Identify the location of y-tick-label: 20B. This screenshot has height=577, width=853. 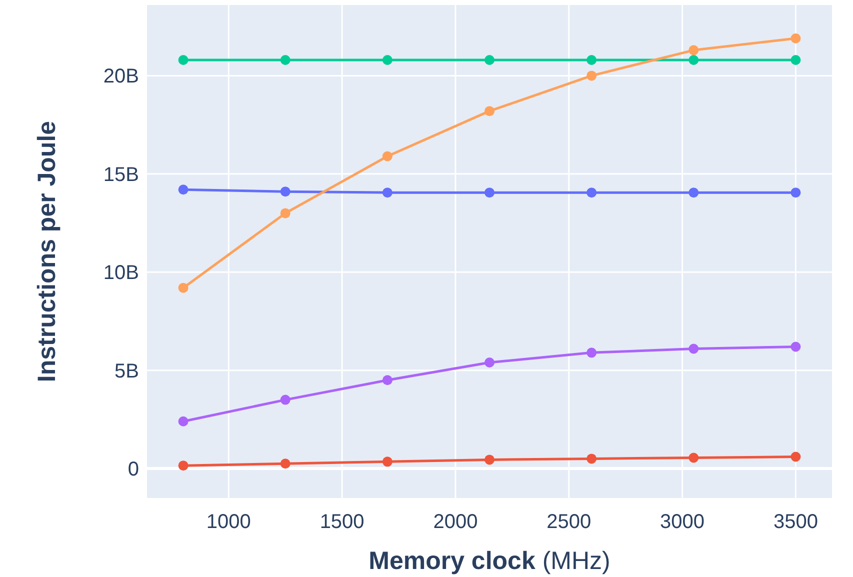
(121, 77).